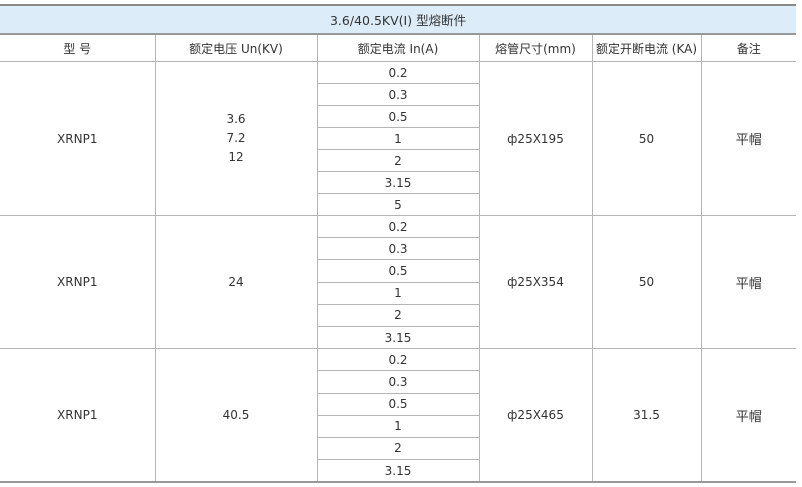  I want to click on rated-voltage-cell: 3.6 7.2 12, so click(236, 138).